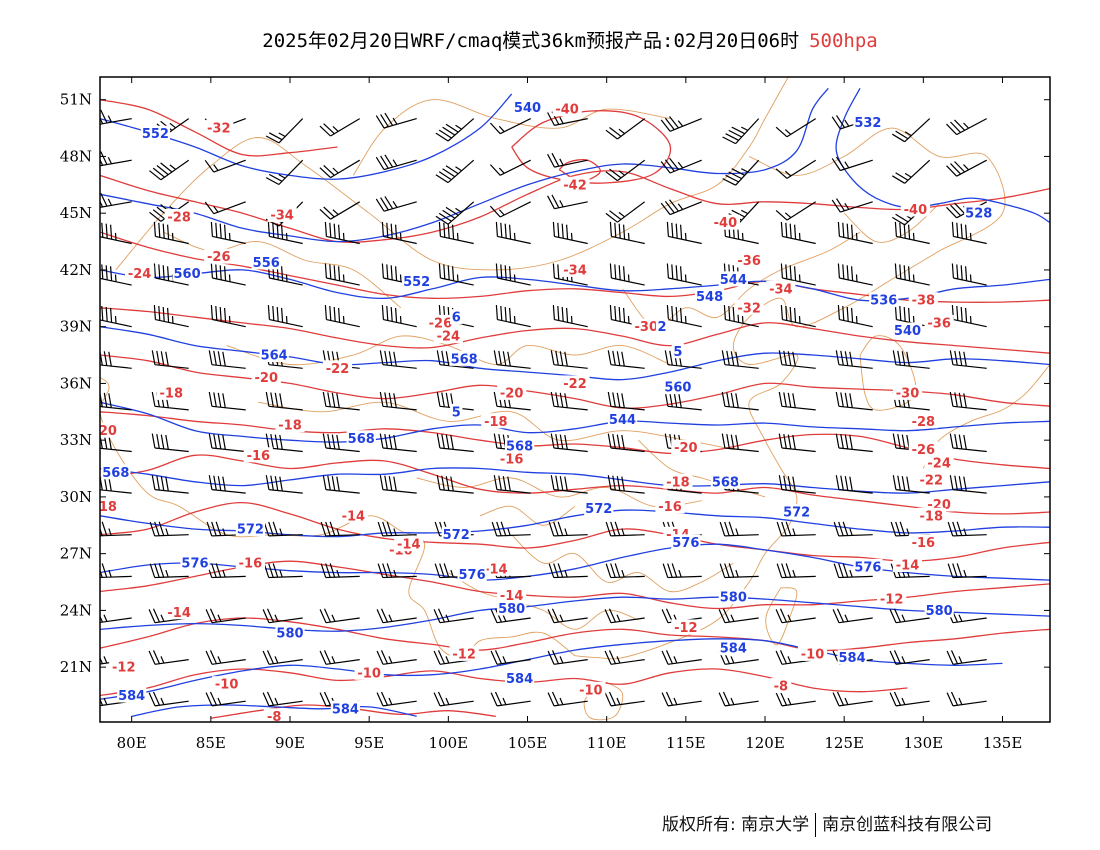 This screenshot has height=850, width=1100. What do you see at coordinates (907, 825) in the screenshot?
I see `copyright-company: 南京创蓝科技有限公司` at bounding box center [907, 825].